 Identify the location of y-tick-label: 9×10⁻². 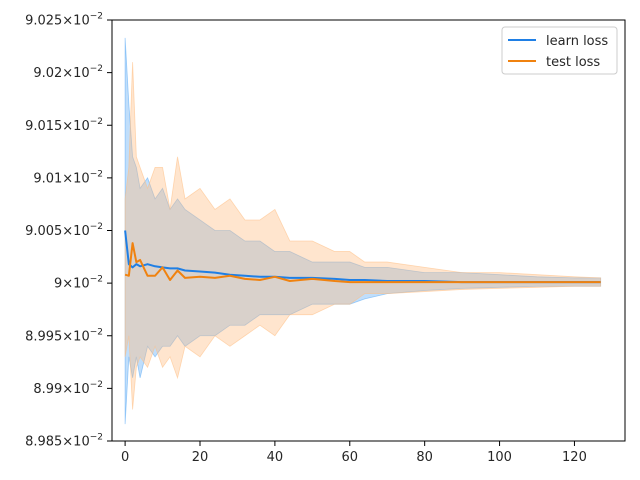
(78, 283).